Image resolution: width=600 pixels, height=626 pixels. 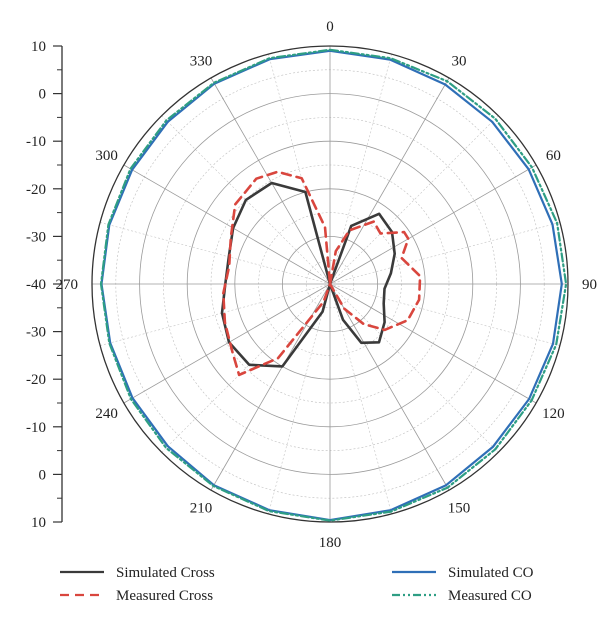 What do you see at coordinates (589, 285) in the screenshot?
I see `angle-label: 90` at bounding box center [589, 285].